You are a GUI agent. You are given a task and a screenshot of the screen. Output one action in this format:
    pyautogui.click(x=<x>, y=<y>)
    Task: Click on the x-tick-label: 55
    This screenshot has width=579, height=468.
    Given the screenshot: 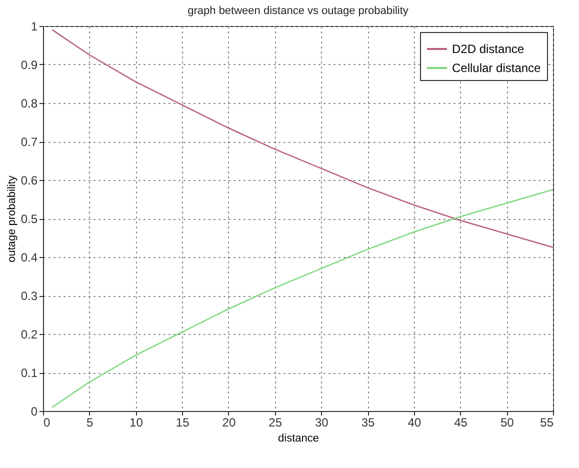 What is the action you would take?
    pyautogui.click(x=547, y=423)
    